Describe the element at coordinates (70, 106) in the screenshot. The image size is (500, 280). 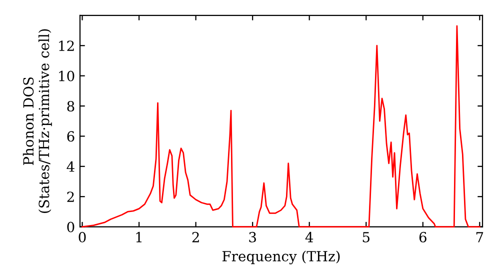
I see `y-tick-label: 8` at that location.